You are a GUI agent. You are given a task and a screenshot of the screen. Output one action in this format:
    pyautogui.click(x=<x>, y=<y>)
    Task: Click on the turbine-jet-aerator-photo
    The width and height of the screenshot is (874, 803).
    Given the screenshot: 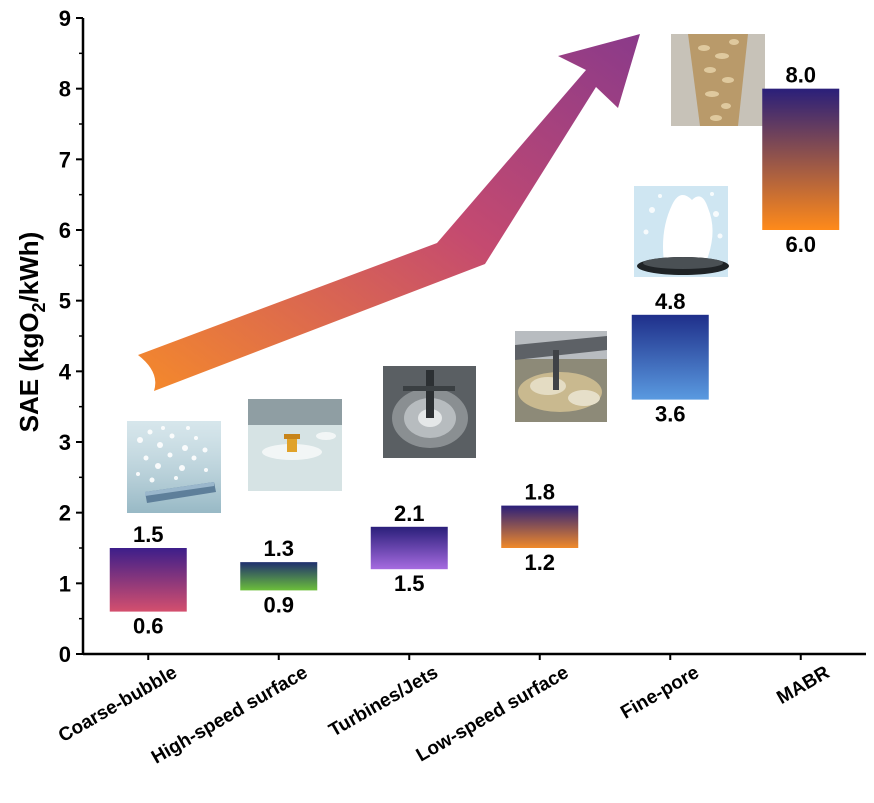 What is the action you would take?
    pyautogui.click(x=429, y=412)
    